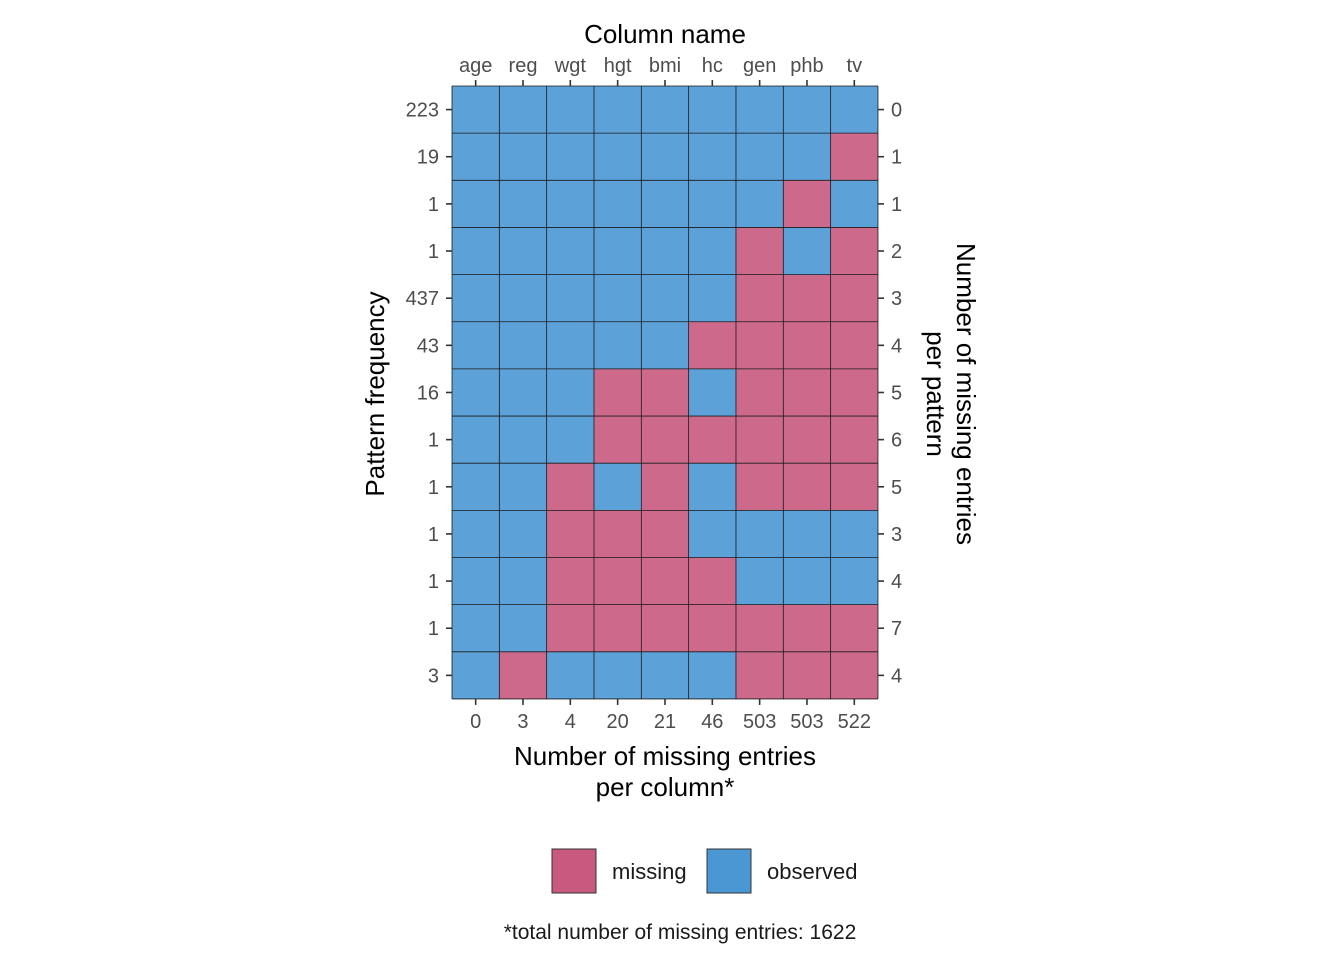 The width and height of the screenshot is (1344, 960). I want to click on missing-per-pattern-label: 5, so click(896, 393).